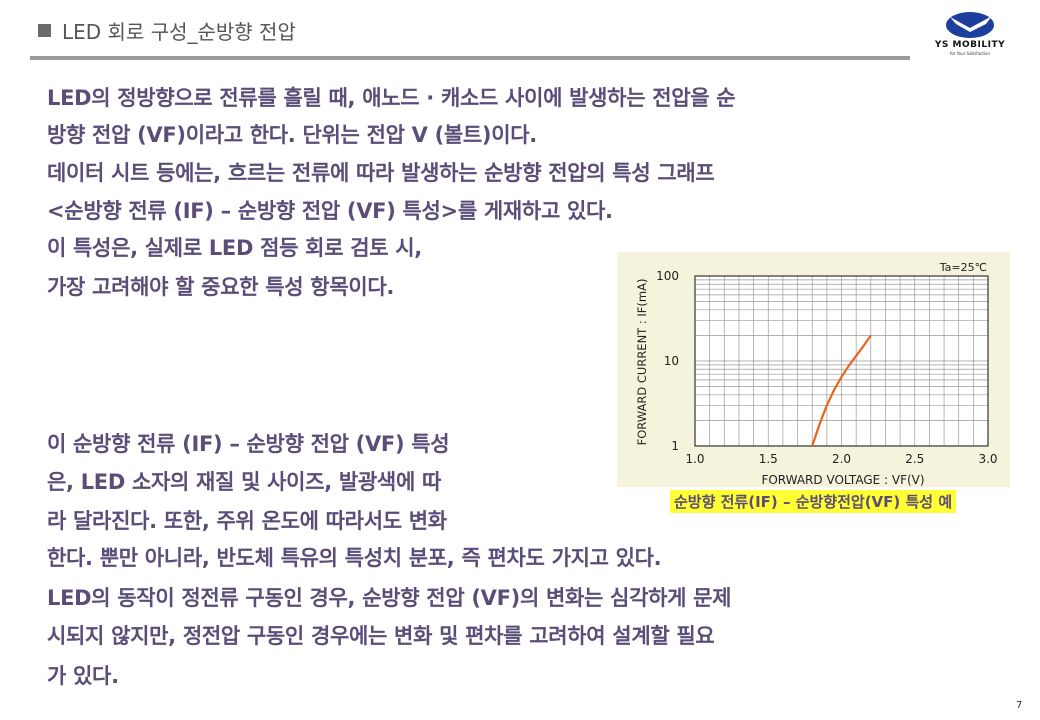 Image resolution: width=1040 pixels, height=720 pixels. What do you see at coordinates (841, 459) in the screenshot?
I see `x-tick-label: 2.0` at bounding box center [841, 459].